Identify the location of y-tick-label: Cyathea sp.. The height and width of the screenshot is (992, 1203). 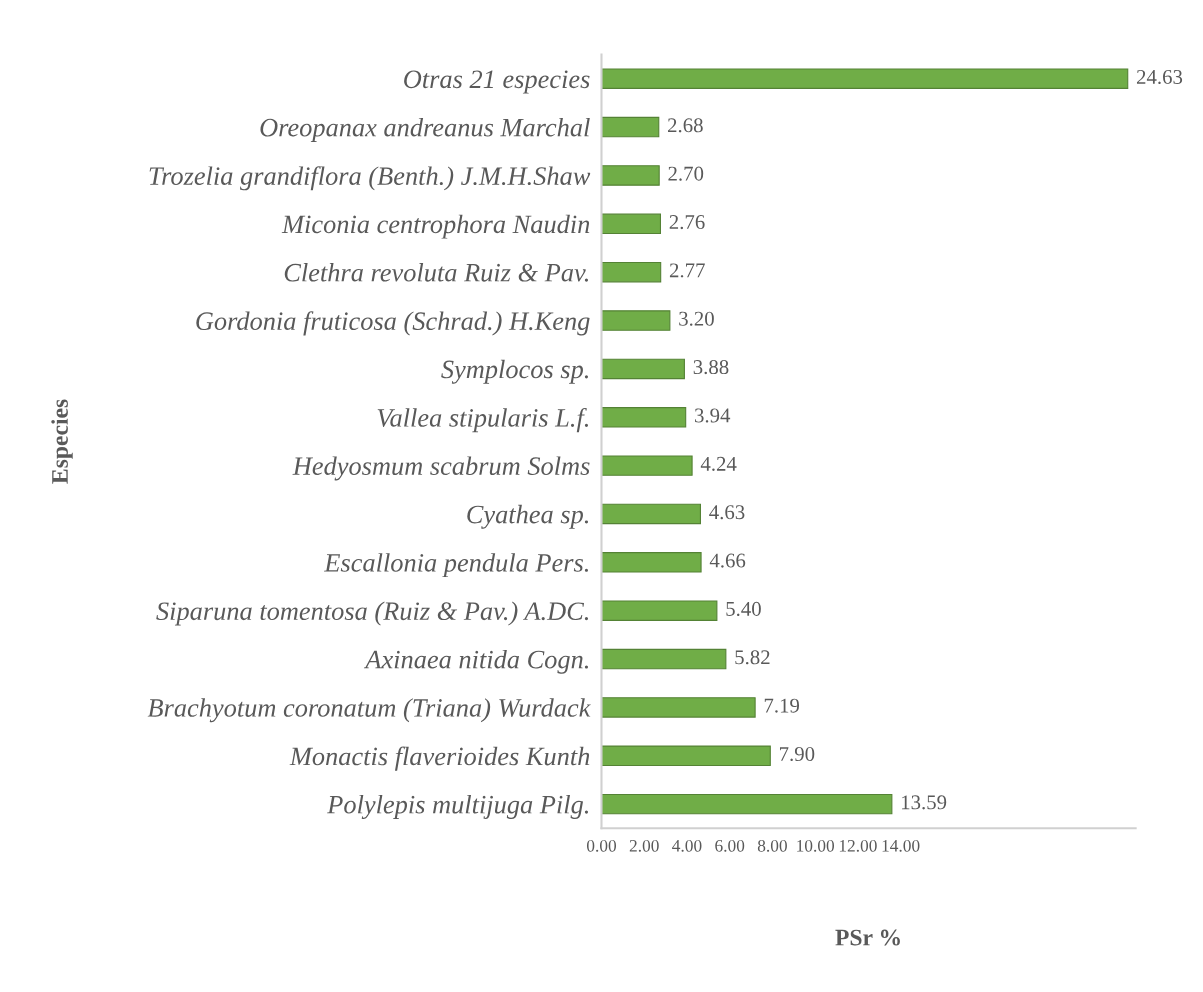
(527, 516).